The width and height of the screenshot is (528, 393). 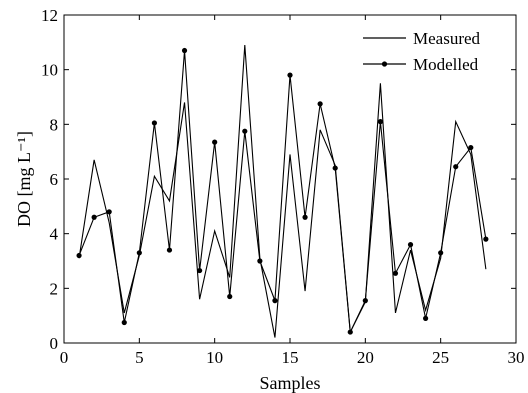 I want to click on y-axis-label: DO [mg L⁻¹], so click(x=24, y=179).